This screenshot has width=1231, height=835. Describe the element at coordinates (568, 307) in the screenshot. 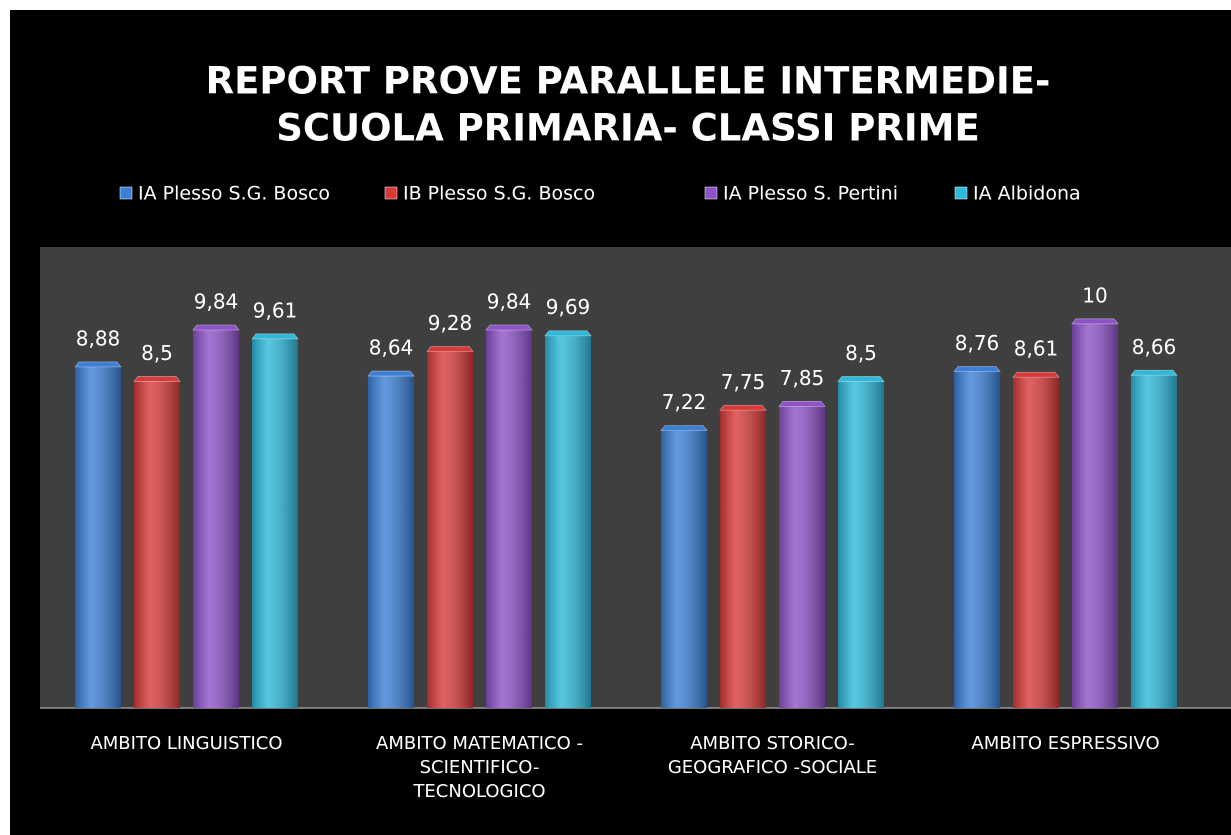

I see `value-label: 9,69` at that location.